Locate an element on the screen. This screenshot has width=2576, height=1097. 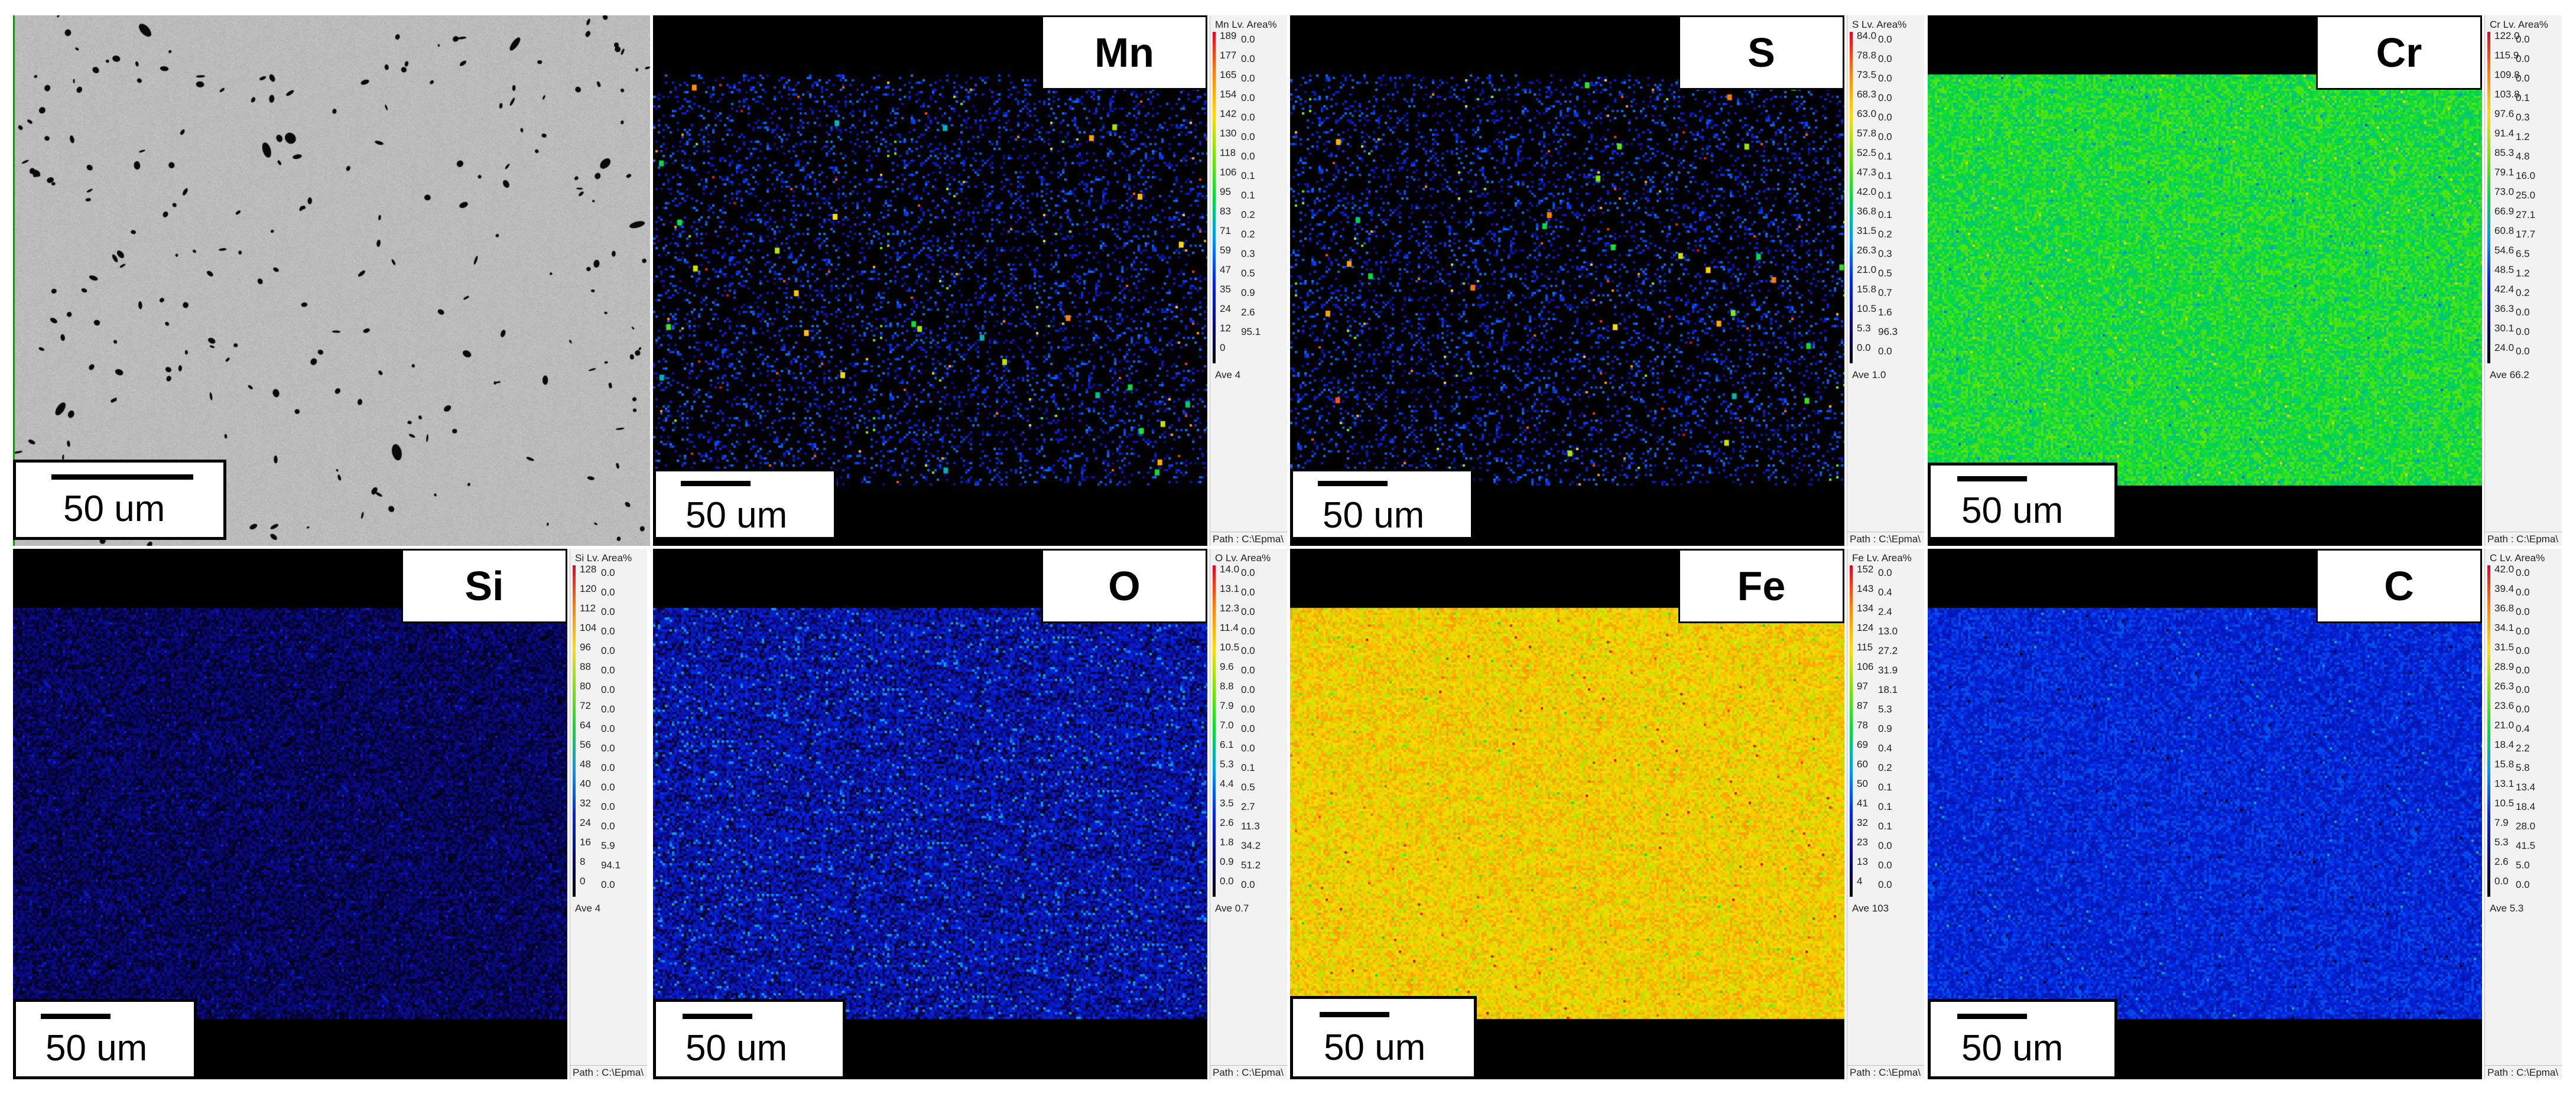
legend-level-value: 71 is located at coordinates (1225, 230).